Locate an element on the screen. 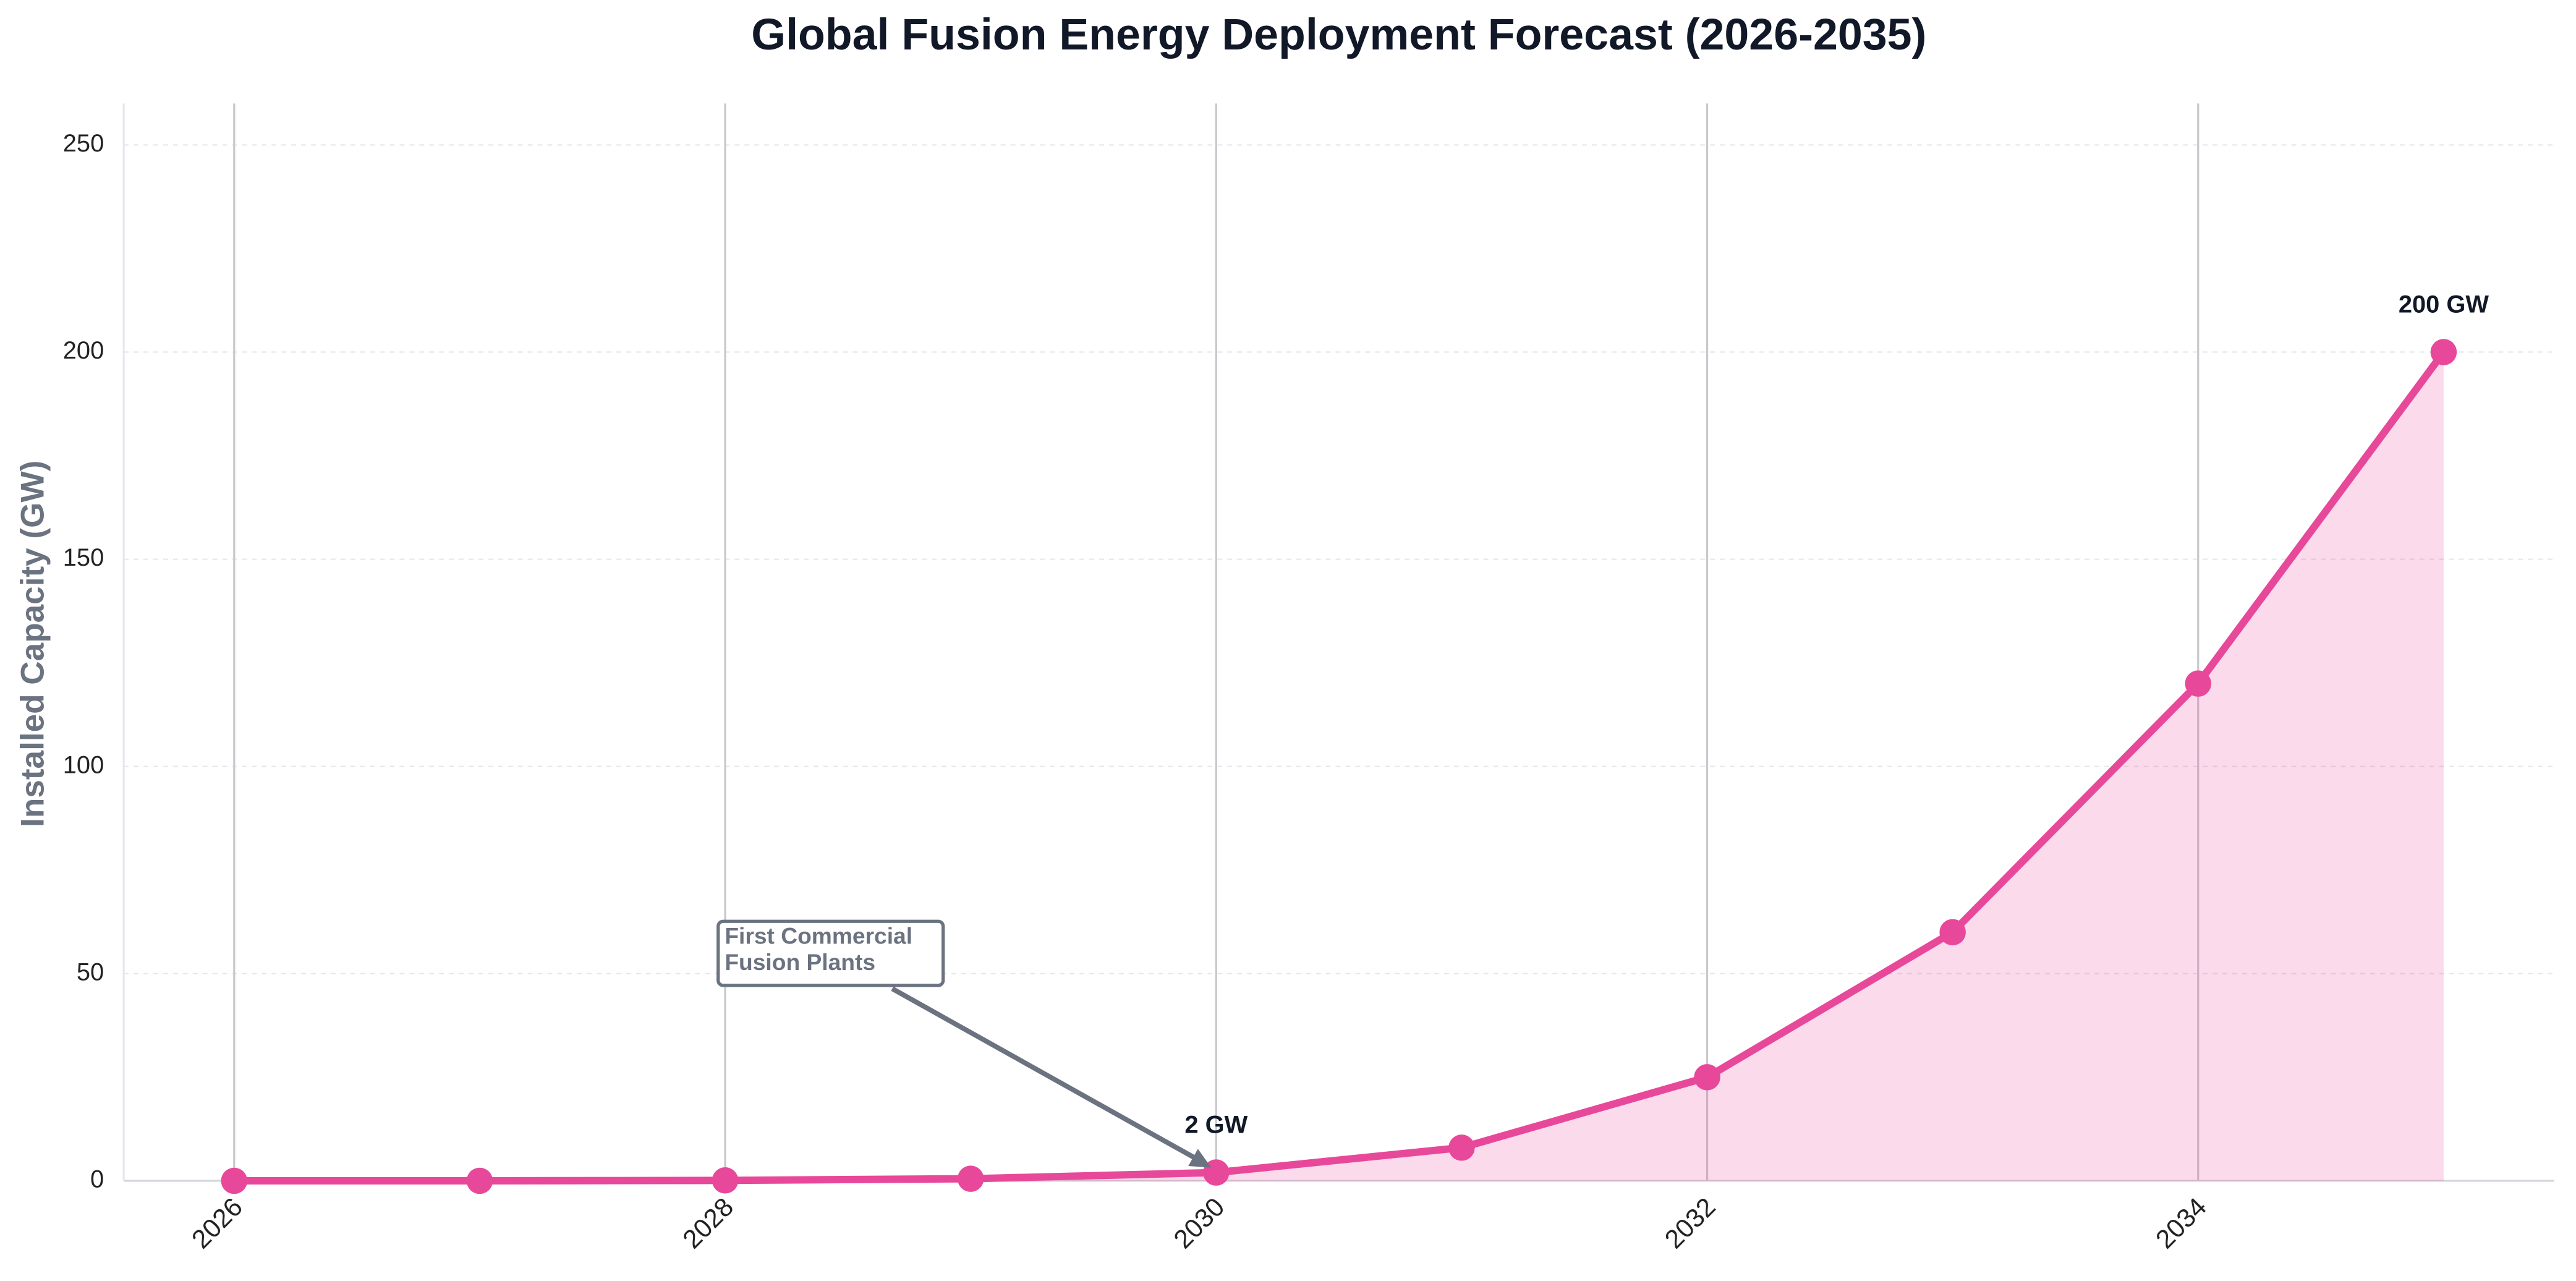  annotation-box is located at coordinates (830, 953).